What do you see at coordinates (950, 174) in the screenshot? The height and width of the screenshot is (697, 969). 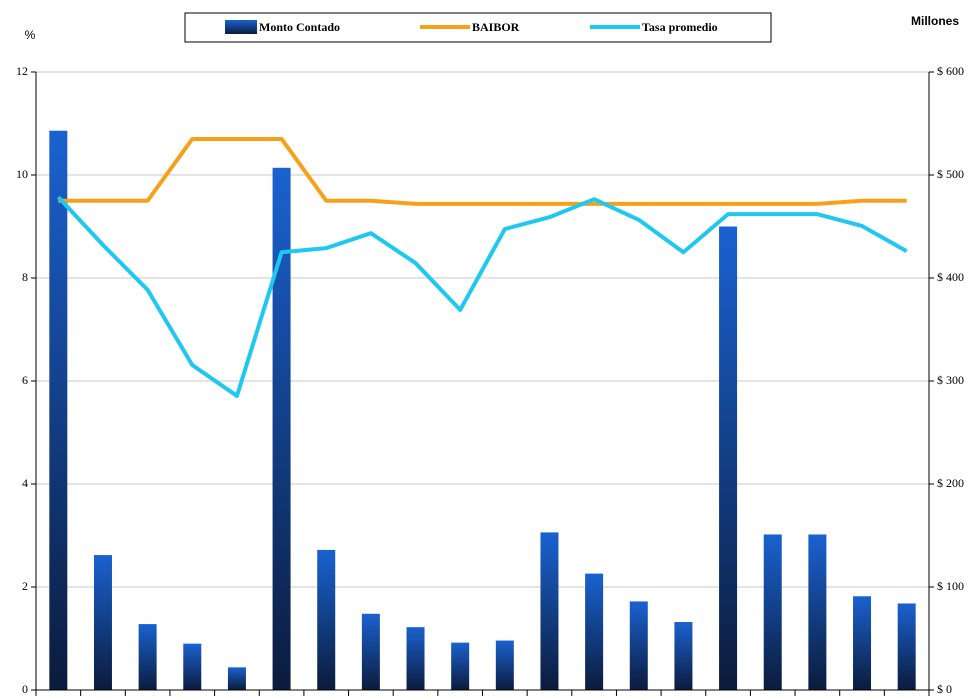 I see `y2-tick-label: $ 500` at bounding box center [950, 174].